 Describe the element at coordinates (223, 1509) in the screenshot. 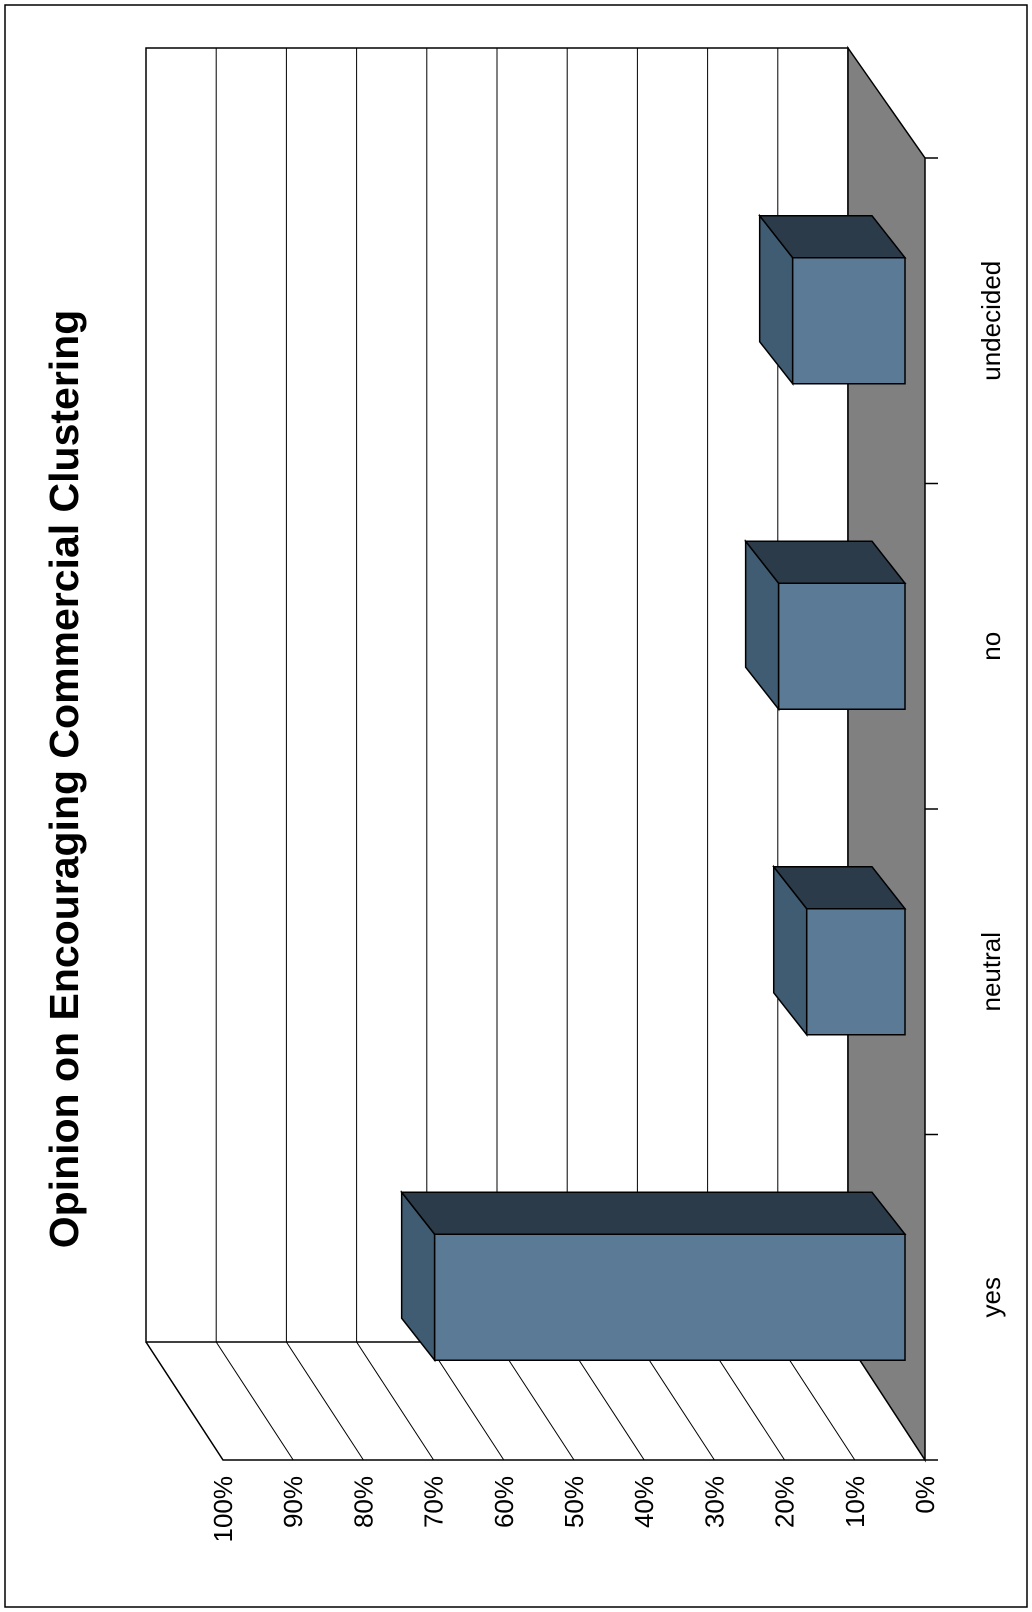

I see `y-tick-label: 100%` at that location.